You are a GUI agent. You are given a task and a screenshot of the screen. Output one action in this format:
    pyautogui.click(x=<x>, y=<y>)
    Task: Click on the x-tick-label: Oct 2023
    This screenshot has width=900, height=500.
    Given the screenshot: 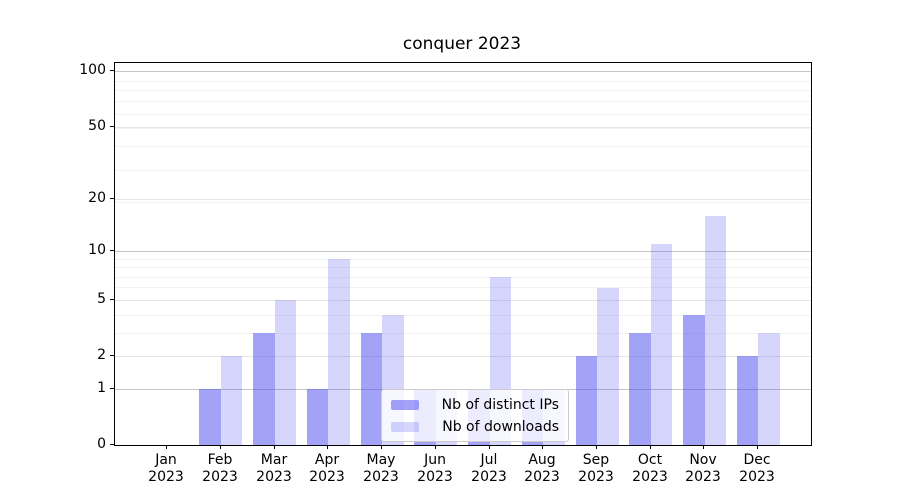 What is the action you would take?
    pyautogui.click(x=650, y=468)
    